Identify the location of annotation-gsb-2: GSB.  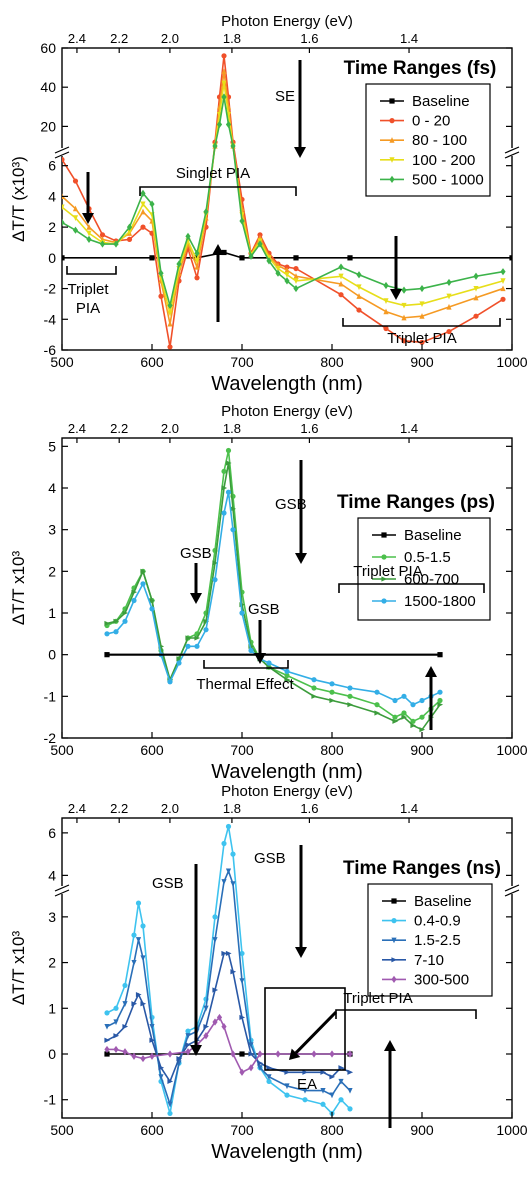
(264, 609).